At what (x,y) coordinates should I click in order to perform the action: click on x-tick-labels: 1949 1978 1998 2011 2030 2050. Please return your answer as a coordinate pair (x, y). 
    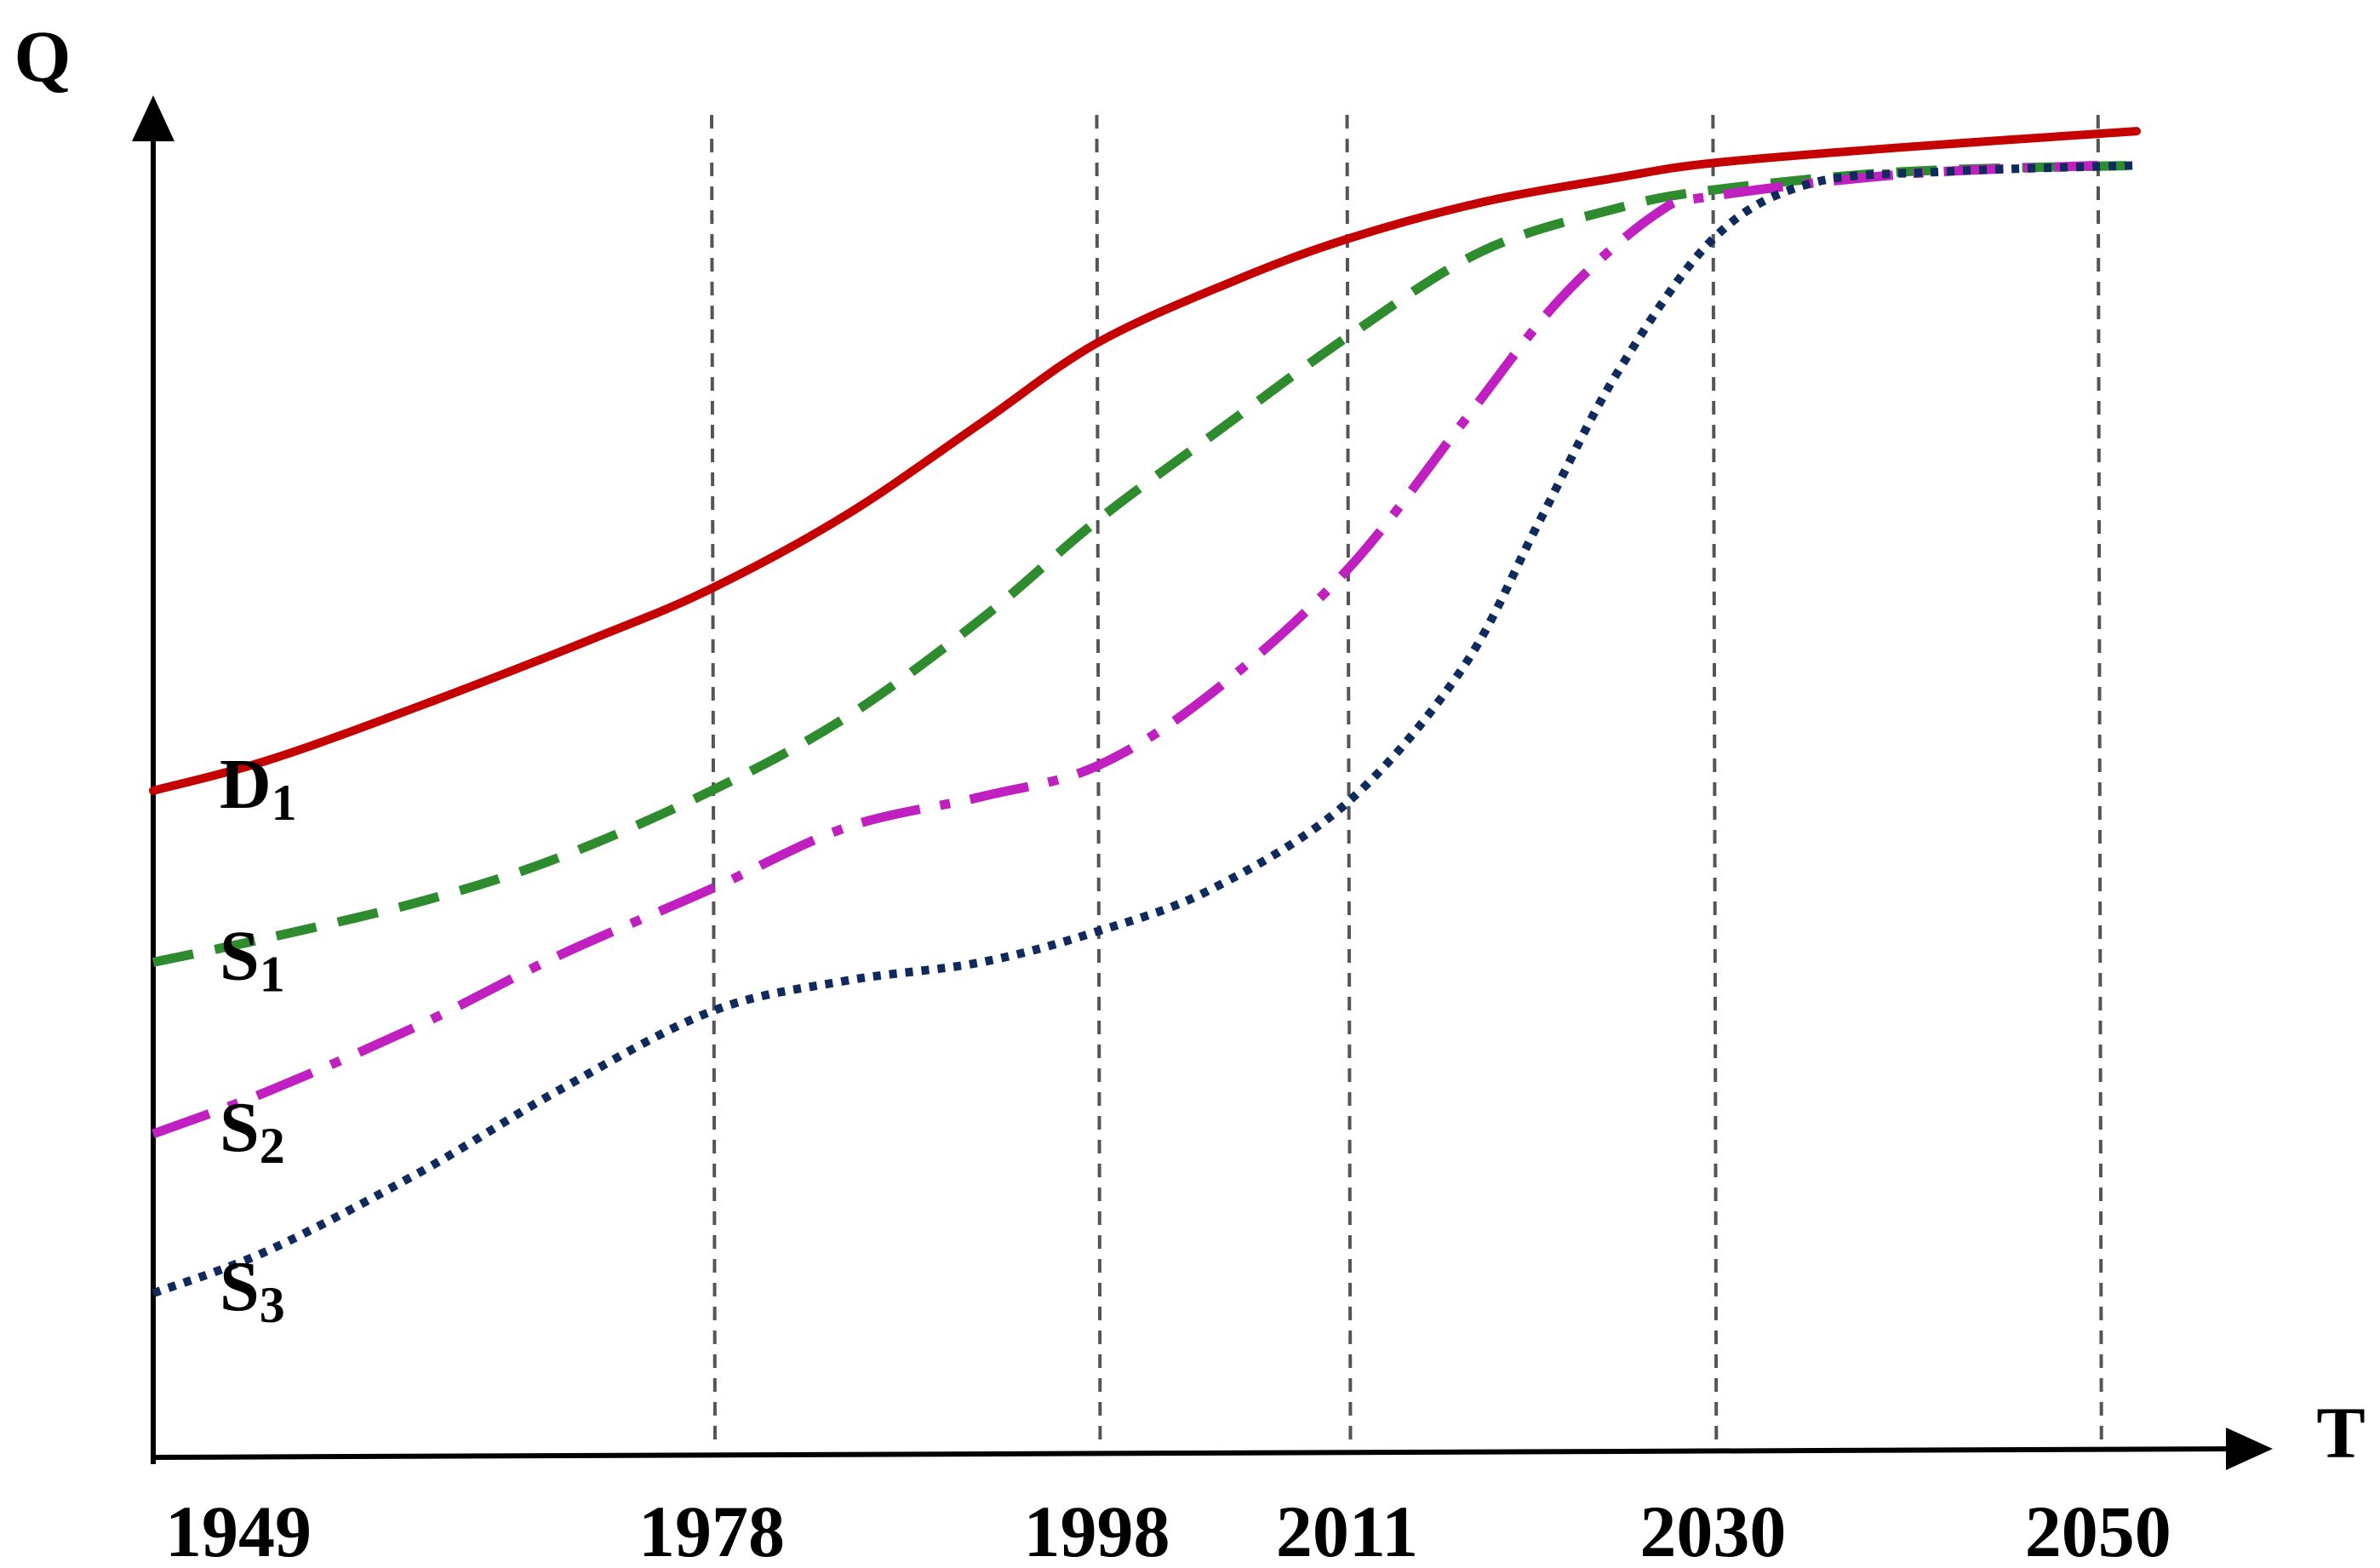
    Looking at the image, I should click on (1168, 1530).